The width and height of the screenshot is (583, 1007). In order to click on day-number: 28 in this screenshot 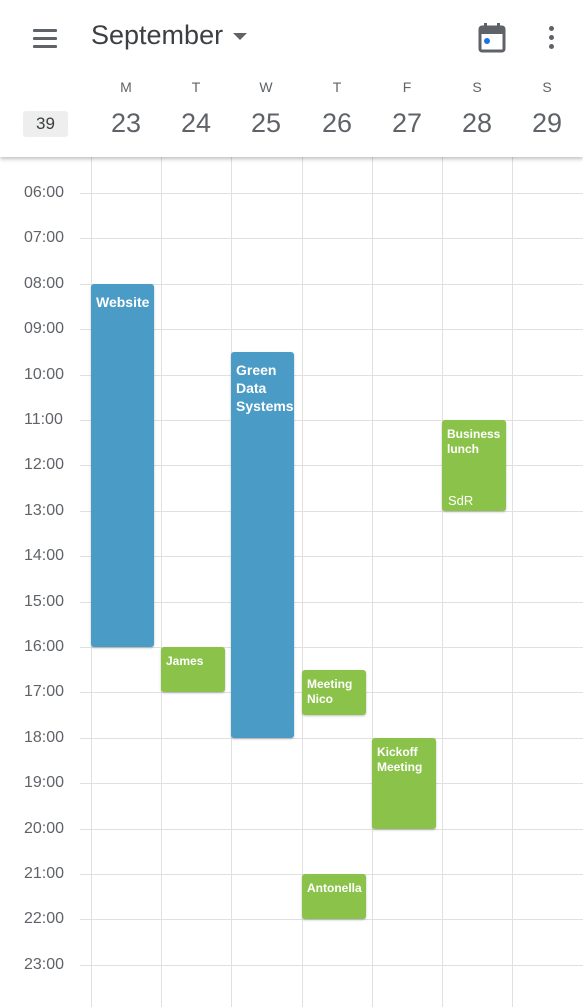, I will do `click(477, 123)`.